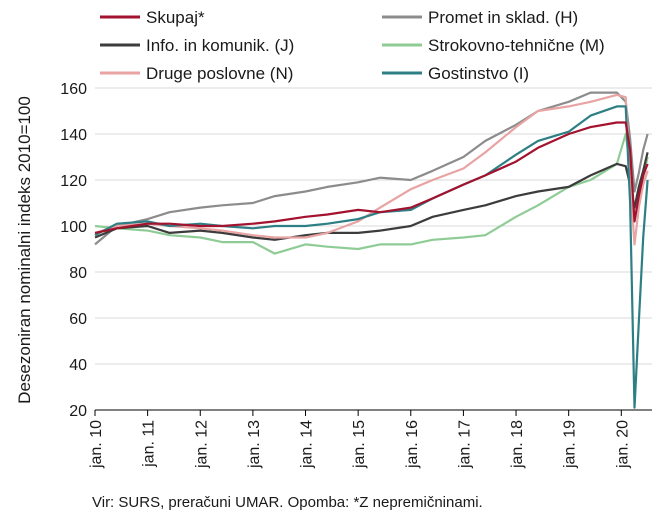 The height and width of the screenshot is (520, 668). I want to click on y-tick-label: 60, so click(78, 319).